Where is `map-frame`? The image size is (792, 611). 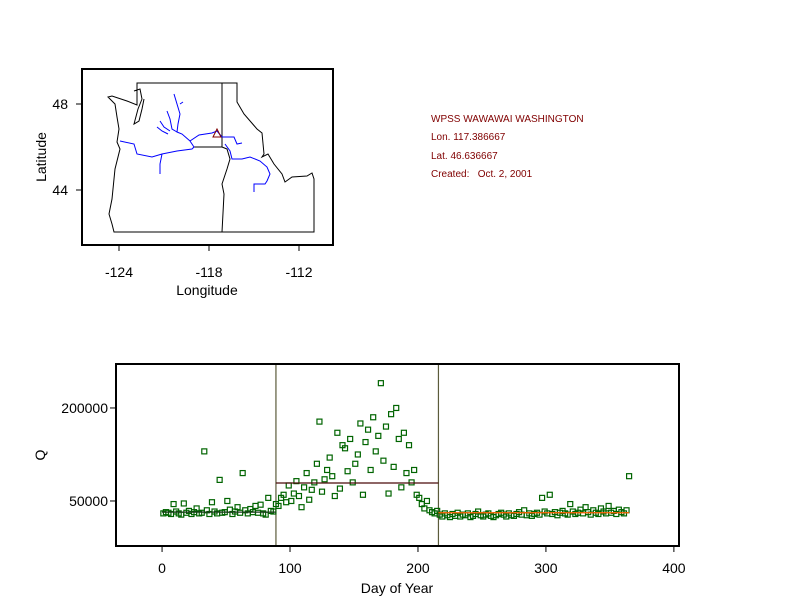 map-frame is located at coordinates (207, 157).